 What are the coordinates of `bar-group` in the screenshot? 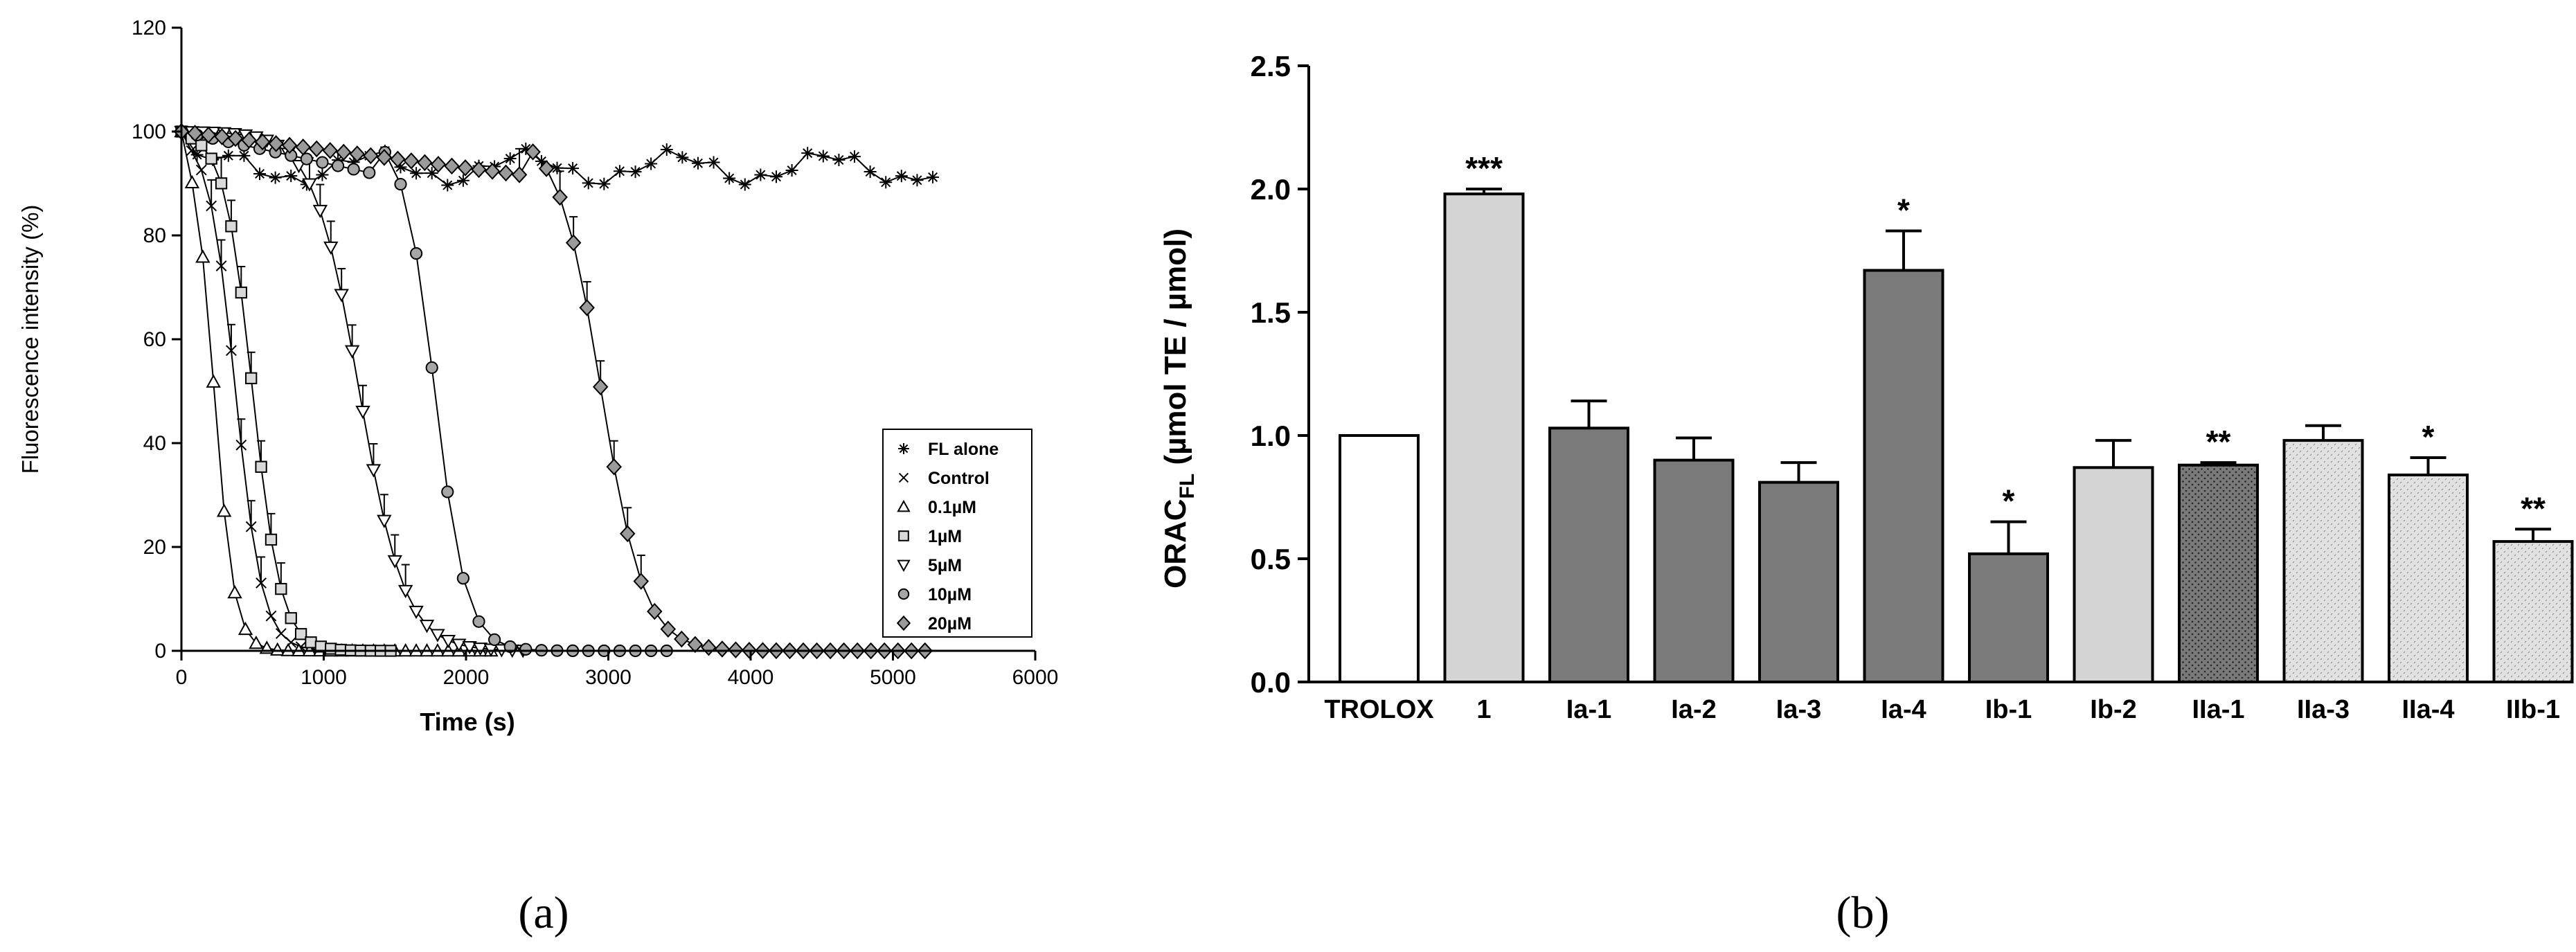 It's located at (2323, 553).